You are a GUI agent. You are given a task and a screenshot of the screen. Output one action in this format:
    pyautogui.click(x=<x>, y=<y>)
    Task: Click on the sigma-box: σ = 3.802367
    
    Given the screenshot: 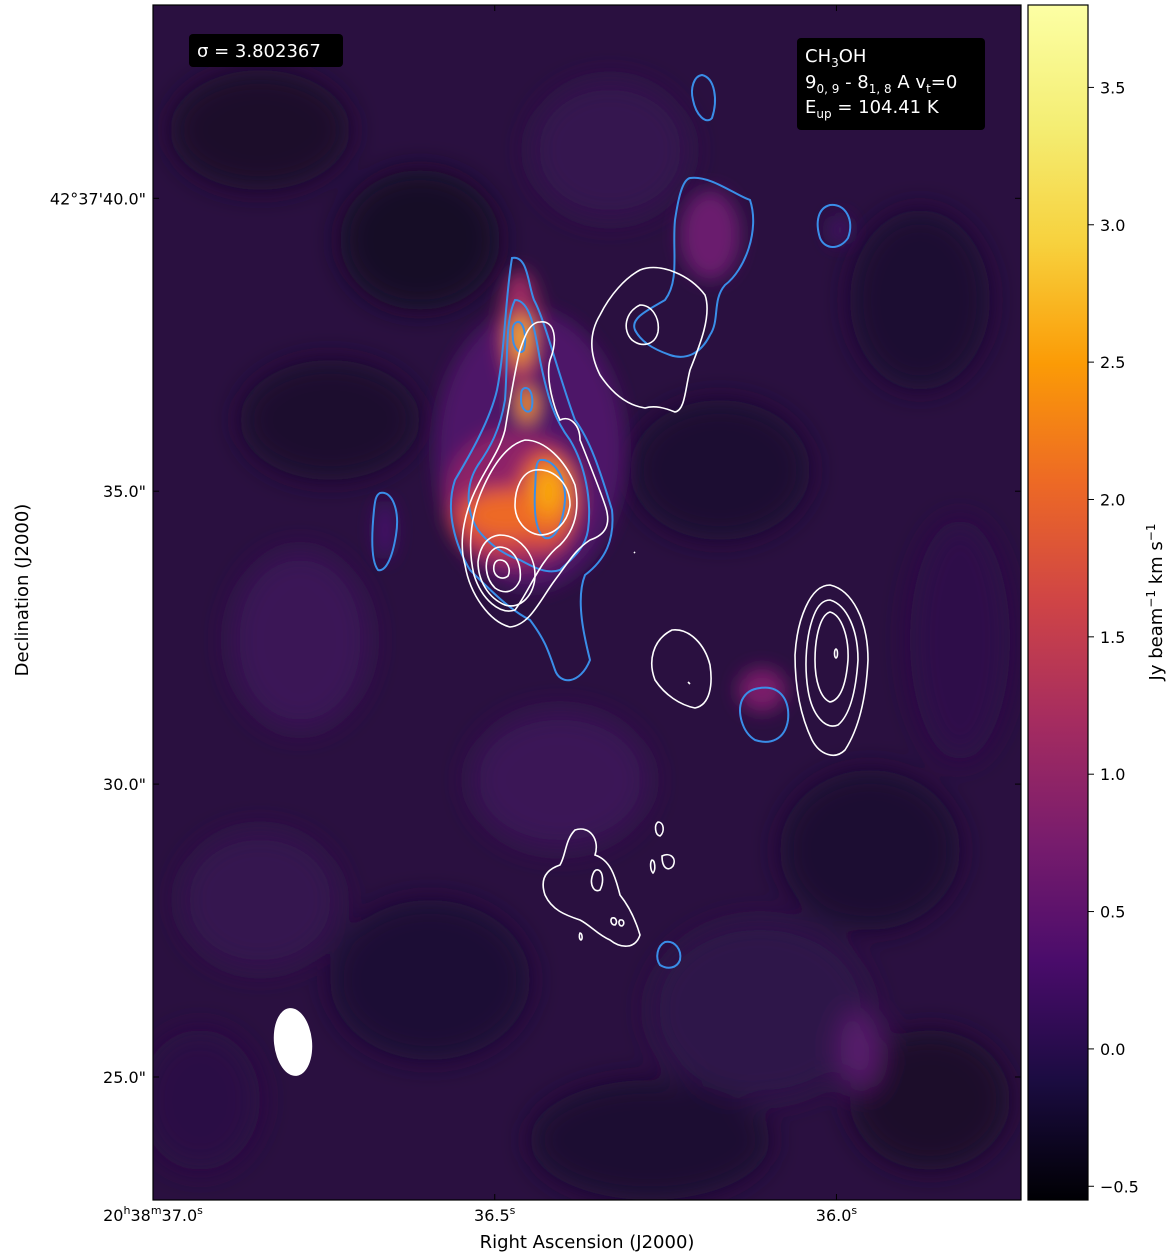 What is the action you would take?
    pyautogui.click(x=266, y=50)
    